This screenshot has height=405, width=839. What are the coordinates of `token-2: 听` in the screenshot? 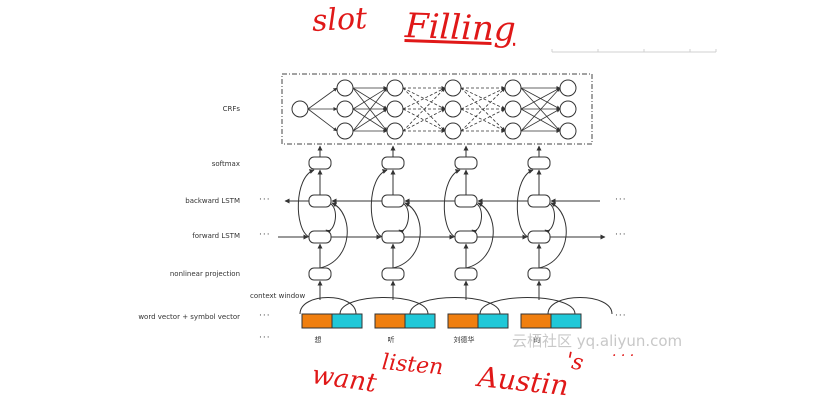 It's located at (391, 340).